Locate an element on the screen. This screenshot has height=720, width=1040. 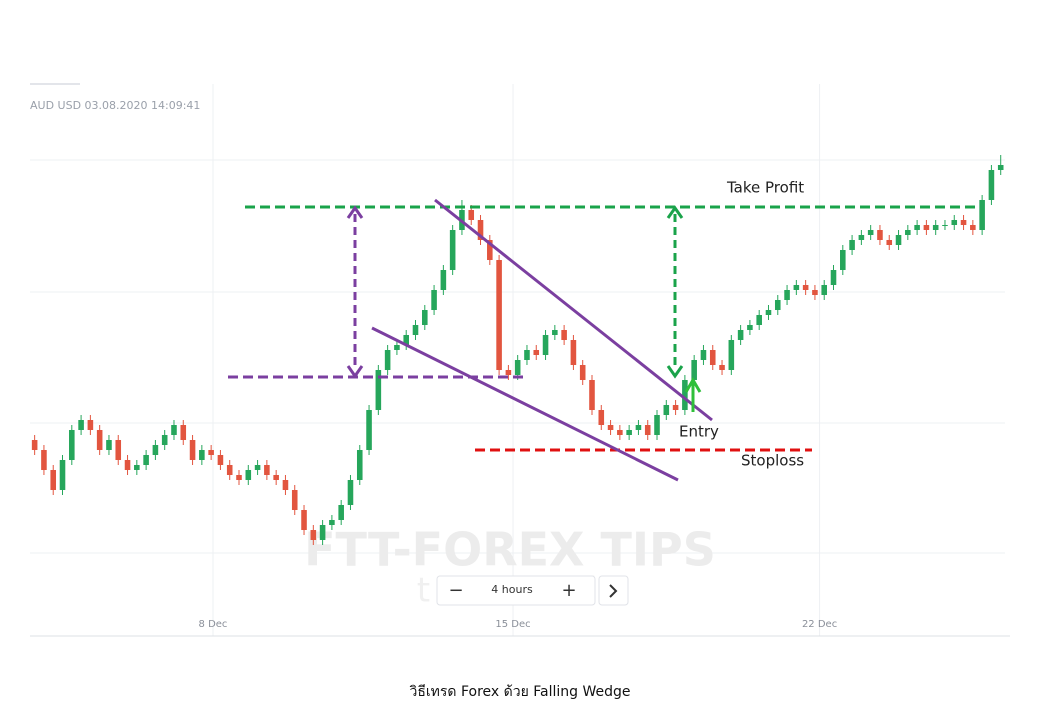
zoom-in-button: + is located at coordinates (568, 590).